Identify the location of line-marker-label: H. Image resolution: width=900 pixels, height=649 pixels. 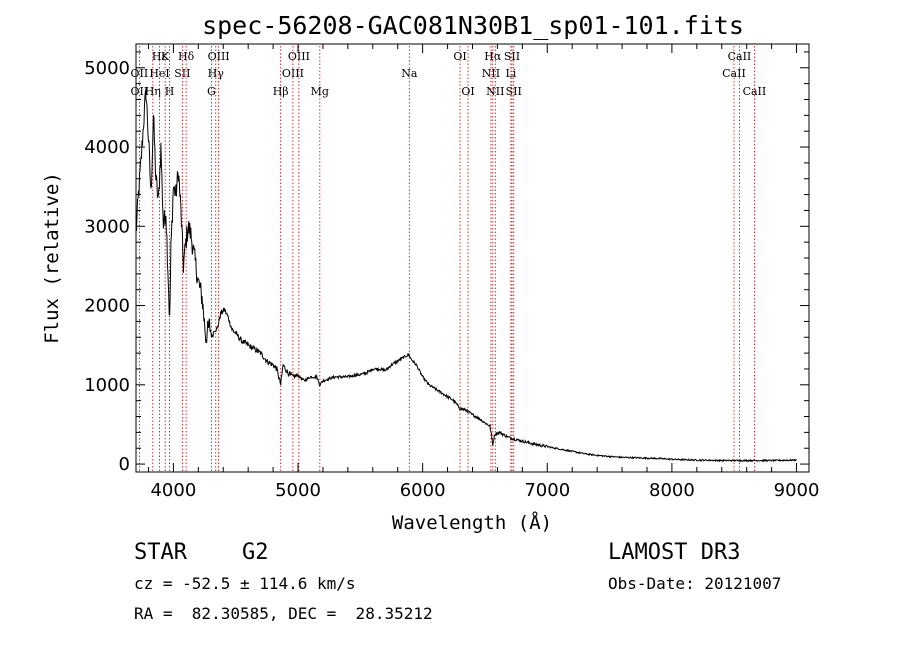
(170, 91).